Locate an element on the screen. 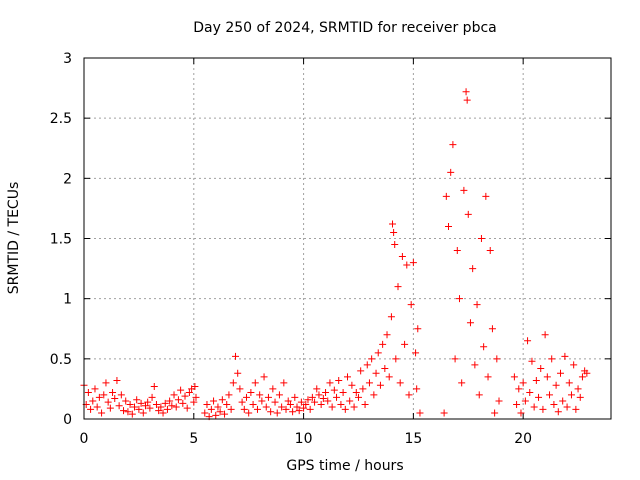  x-axis-label: GPS time / hours is located at coordinates (344, 466).